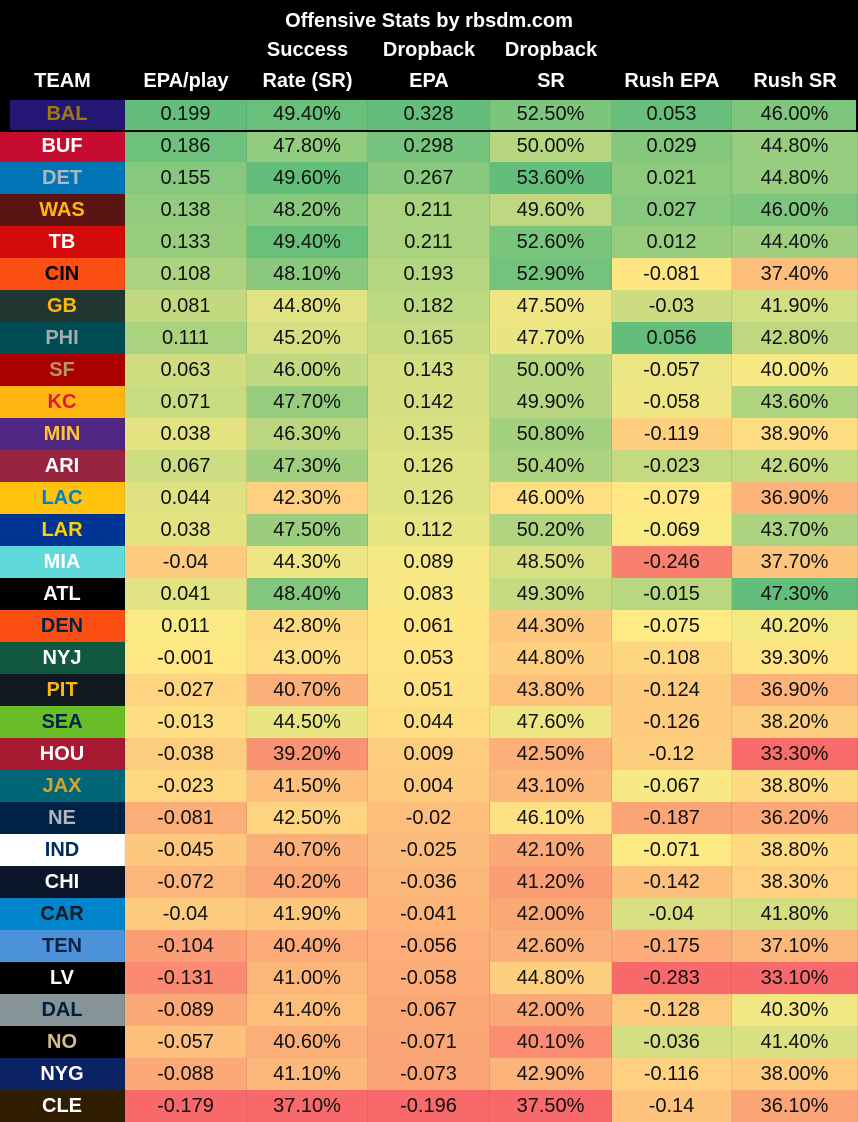 This screenshot has width=858, height=1122. Describe the element at coordinates (62, 210) in the screenshot. I see `team-cell: WAS` at that location.